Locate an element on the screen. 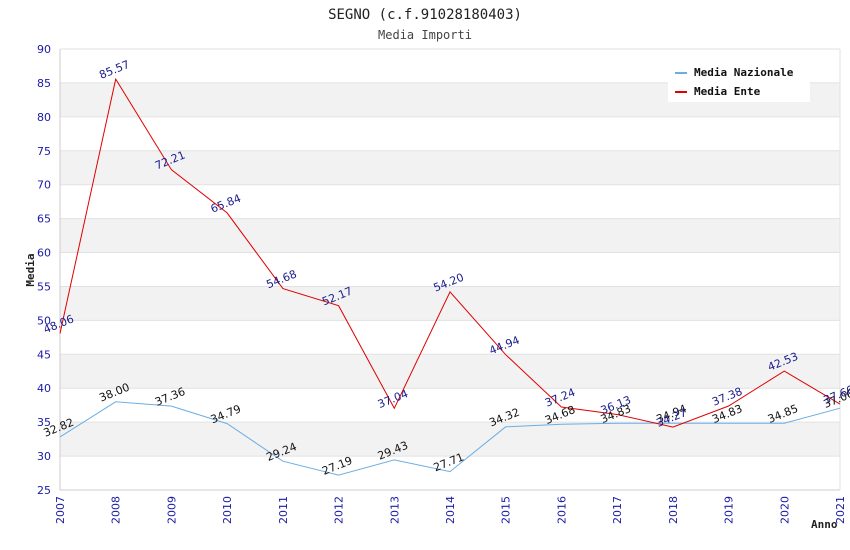 The height and width of the screenshot is (550, 850). series-line-media-nazionale is located at coordinates (450, 438).